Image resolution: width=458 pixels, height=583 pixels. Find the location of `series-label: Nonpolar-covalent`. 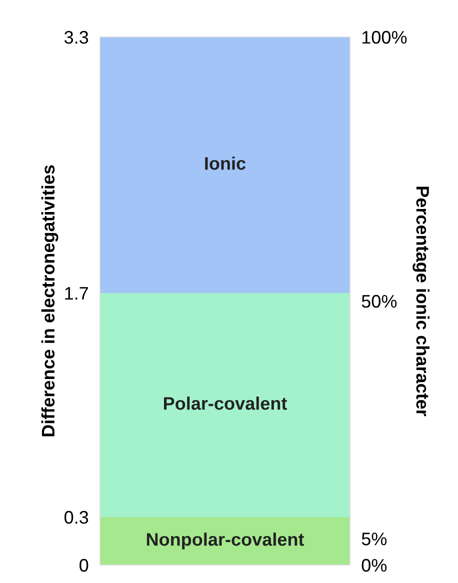

series-label: Nonpolar-covalent is located at coordinates (225, 541).